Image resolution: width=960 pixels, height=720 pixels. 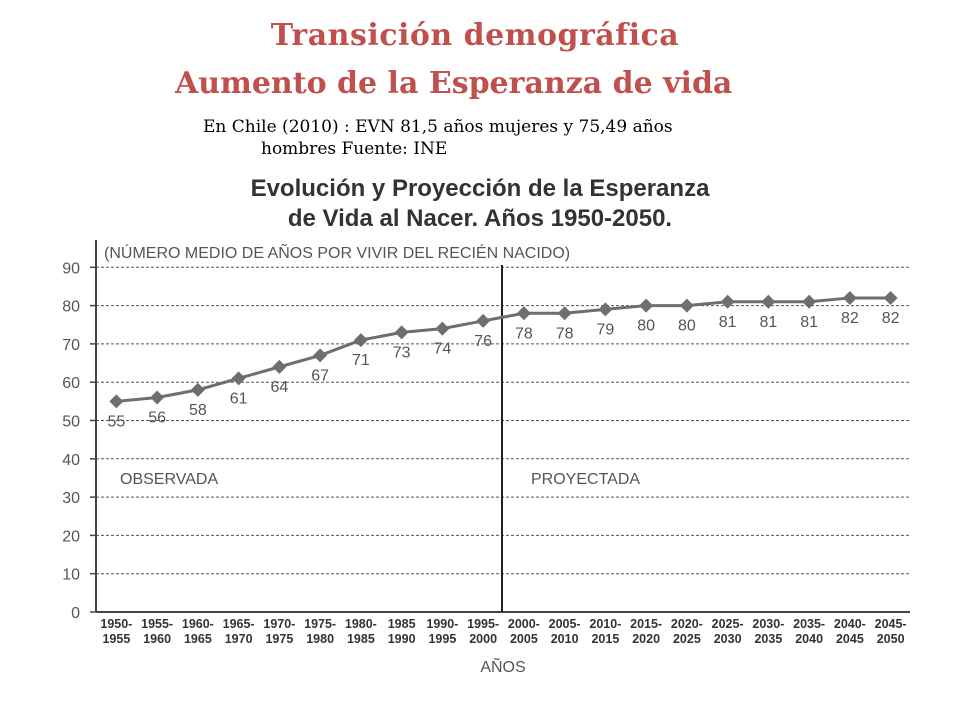 What do you see at coordinates (71, 575) in the screenshot?
I see `y-tick-label-10: 10` at bounding box center [71, 575].